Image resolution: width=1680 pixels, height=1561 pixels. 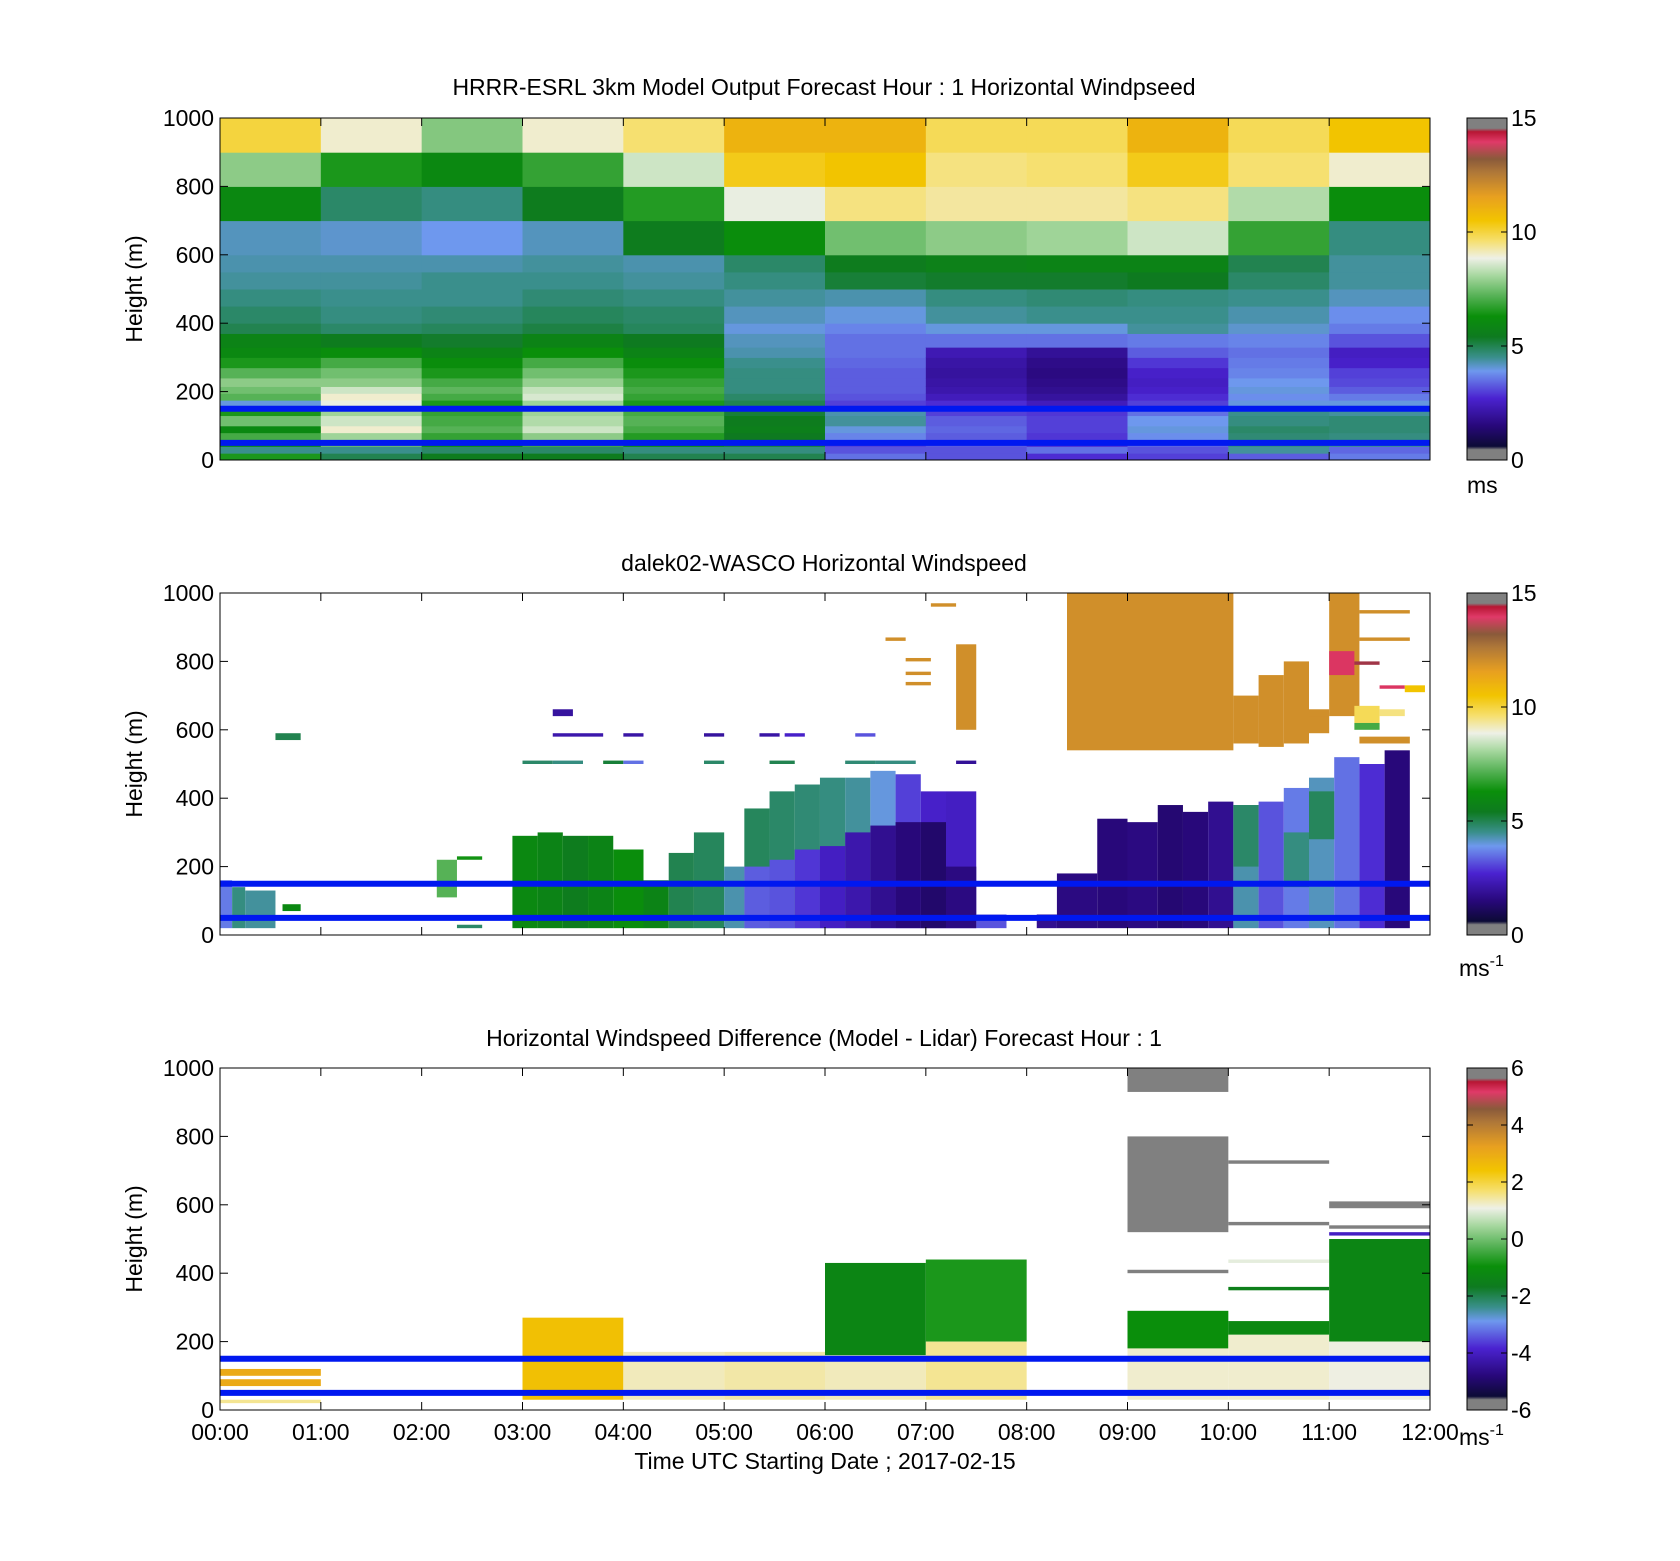 What do you see at coordinates (1329, 1432) in the screenshot?
I see `x-tick-label: 11:00` at bounding box center [1329, 1432].